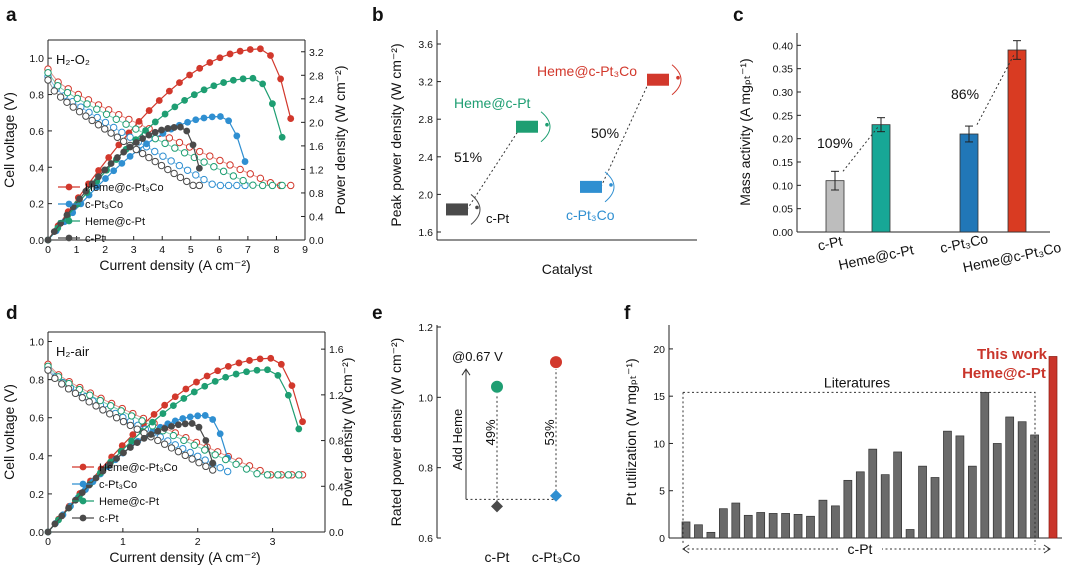 This screenshot has width=1080, height=574. What do you see at coordinates (129, 502) in the screenshot?
I see `legend-text: Heme@c-Pt` at bounding box center [129, 502].